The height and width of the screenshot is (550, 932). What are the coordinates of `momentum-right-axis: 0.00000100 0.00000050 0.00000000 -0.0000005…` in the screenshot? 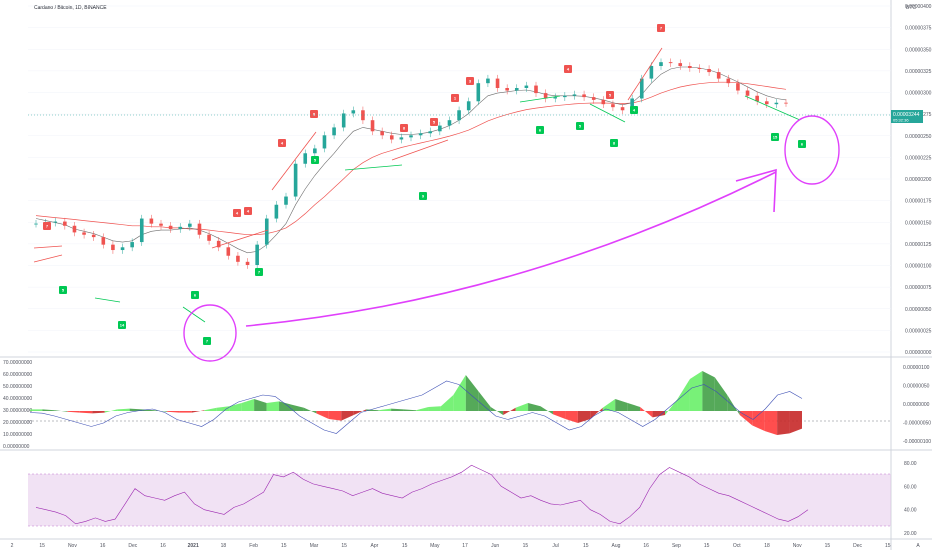 It's located at (917, 405).